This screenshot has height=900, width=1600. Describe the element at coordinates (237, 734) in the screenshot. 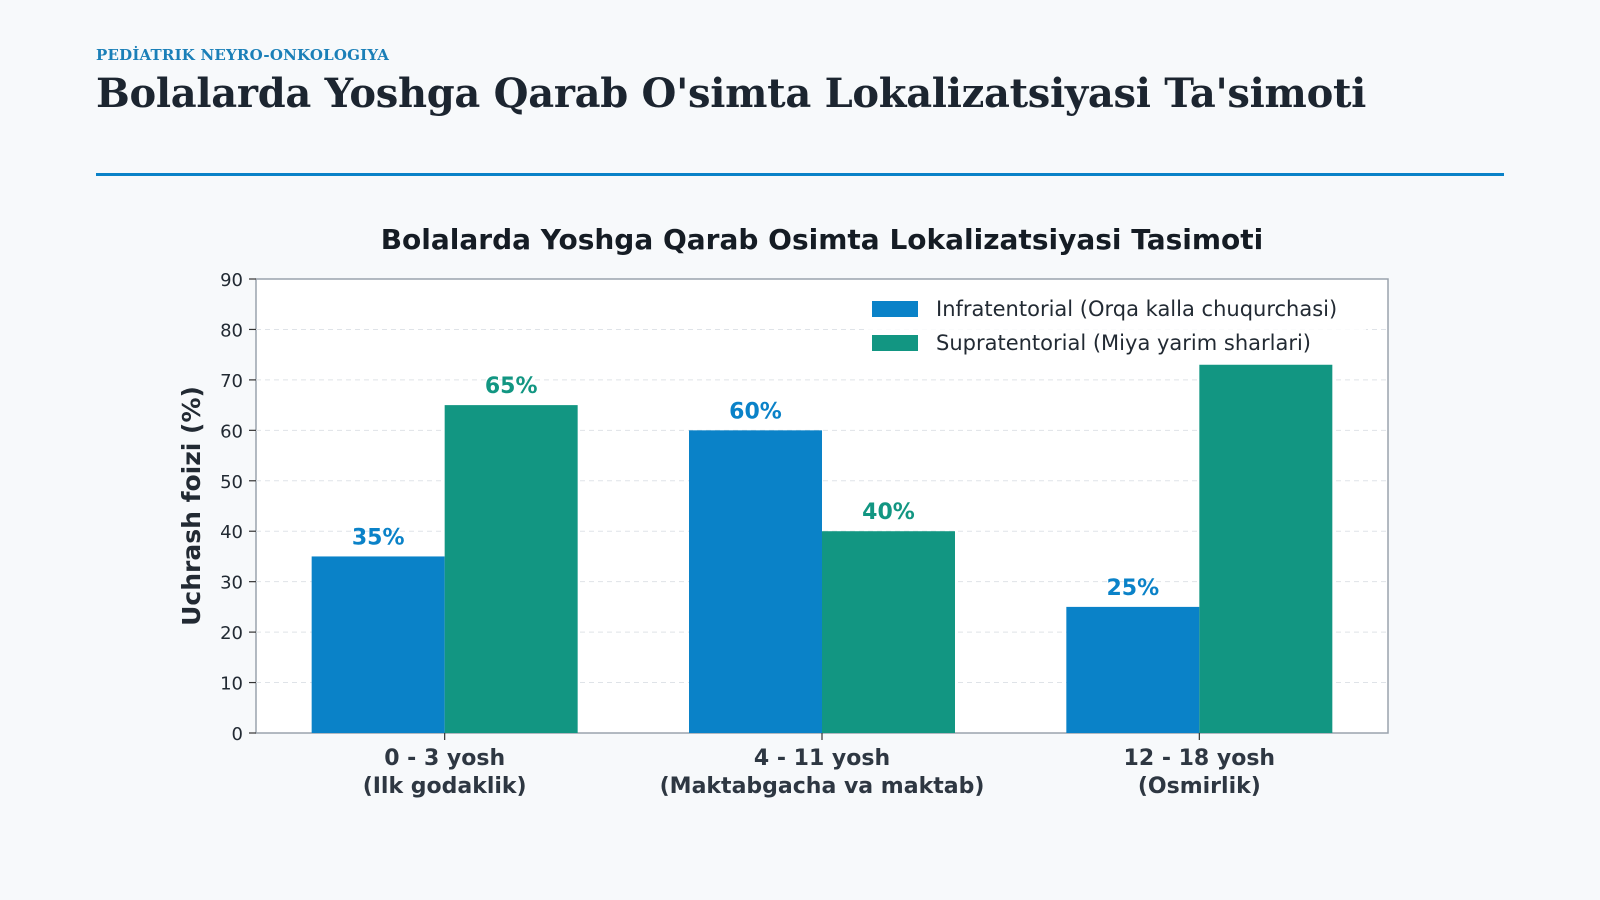

I see `y-tick-label: 0` at that location.